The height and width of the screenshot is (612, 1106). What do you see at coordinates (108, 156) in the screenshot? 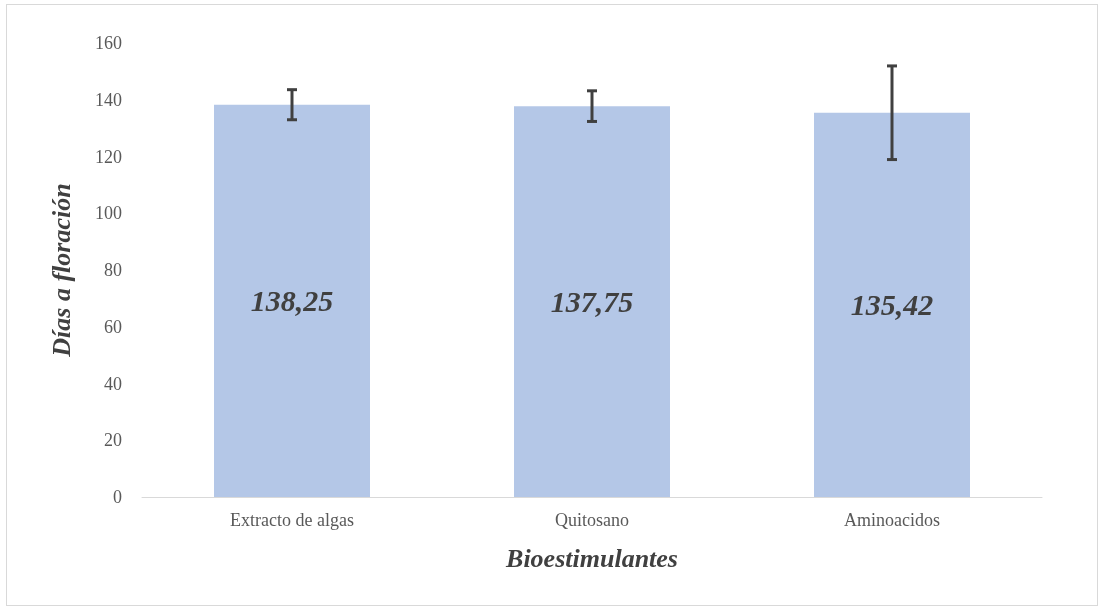
I see `y-tick-label: 120` at bounding box center [108, 156].